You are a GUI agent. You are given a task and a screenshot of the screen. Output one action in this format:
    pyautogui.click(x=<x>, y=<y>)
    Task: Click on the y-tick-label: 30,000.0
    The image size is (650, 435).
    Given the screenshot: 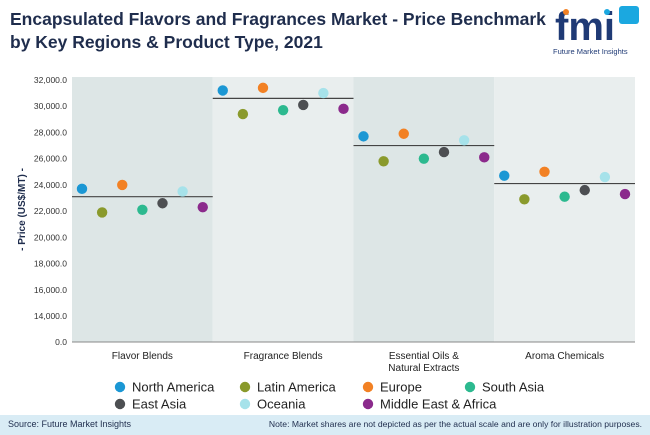 What is the action you would take?
    pyautogui.click(x=50, y=106)
    